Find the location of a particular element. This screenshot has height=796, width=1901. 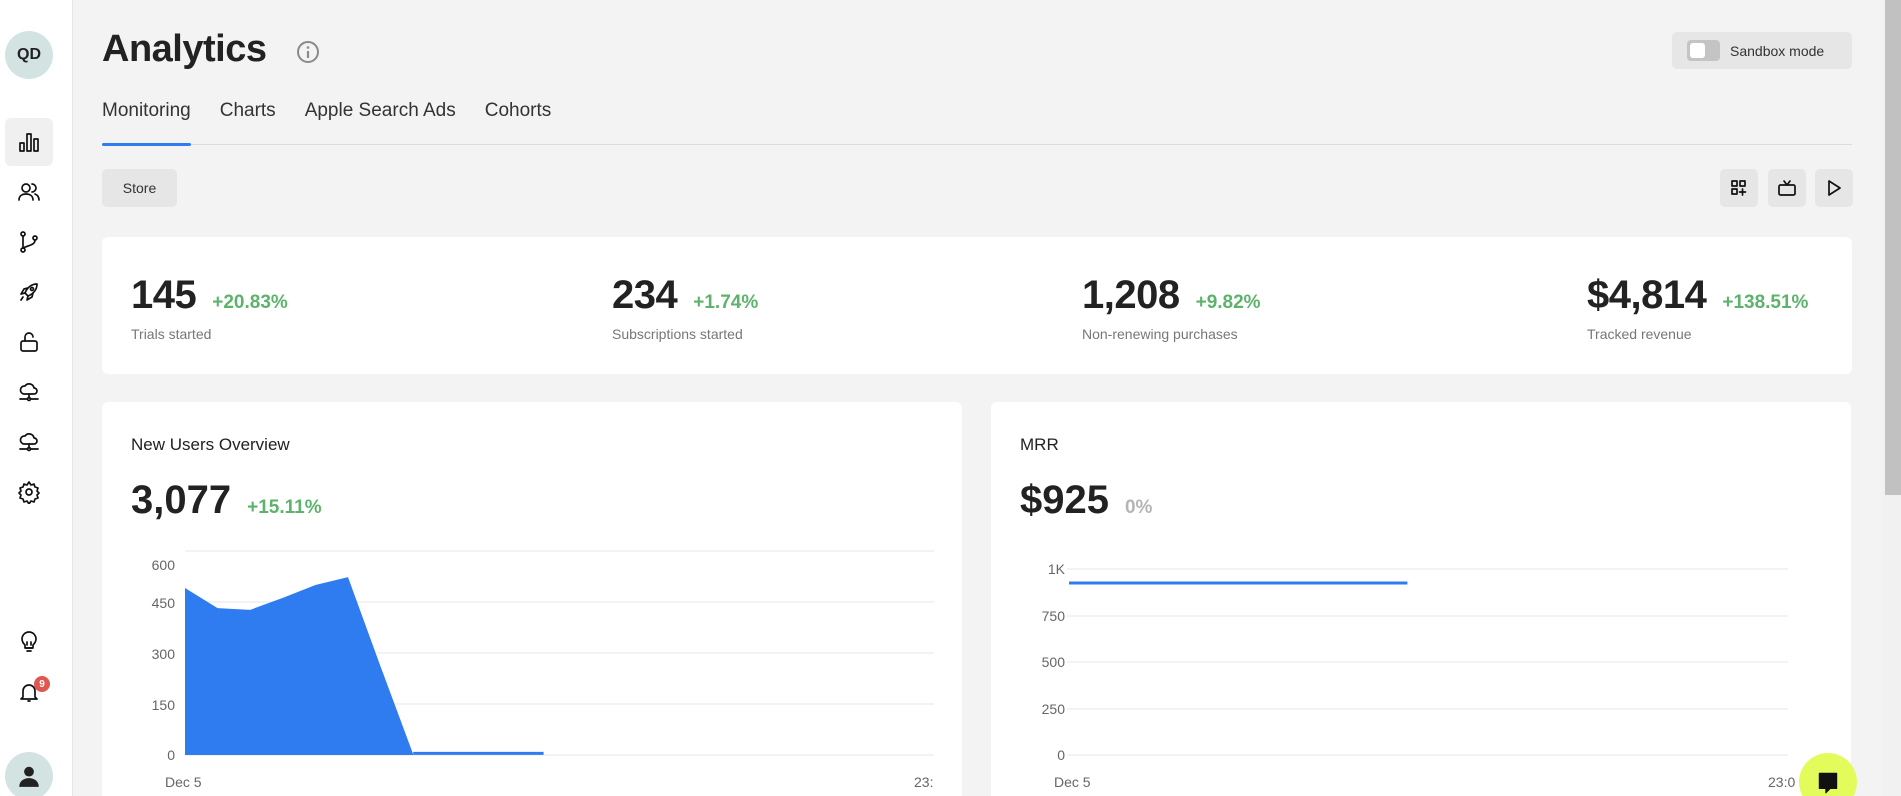

tv-mode-button is located at coordinates (1787, 188).